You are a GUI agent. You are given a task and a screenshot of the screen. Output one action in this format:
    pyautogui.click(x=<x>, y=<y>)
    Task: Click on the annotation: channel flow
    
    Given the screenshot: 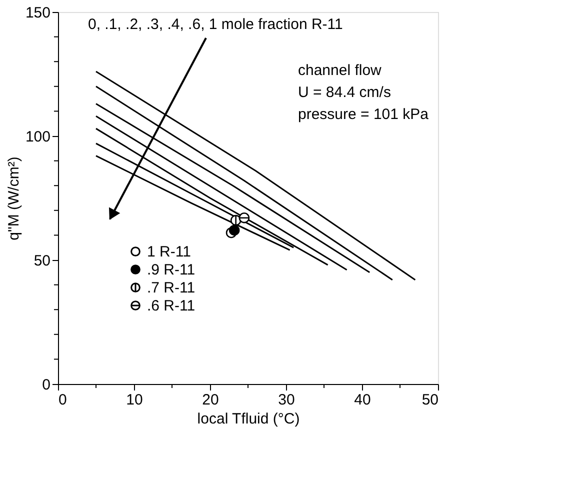 What is the action you would take?
    pyautogui.click(x=340, y=70)
    